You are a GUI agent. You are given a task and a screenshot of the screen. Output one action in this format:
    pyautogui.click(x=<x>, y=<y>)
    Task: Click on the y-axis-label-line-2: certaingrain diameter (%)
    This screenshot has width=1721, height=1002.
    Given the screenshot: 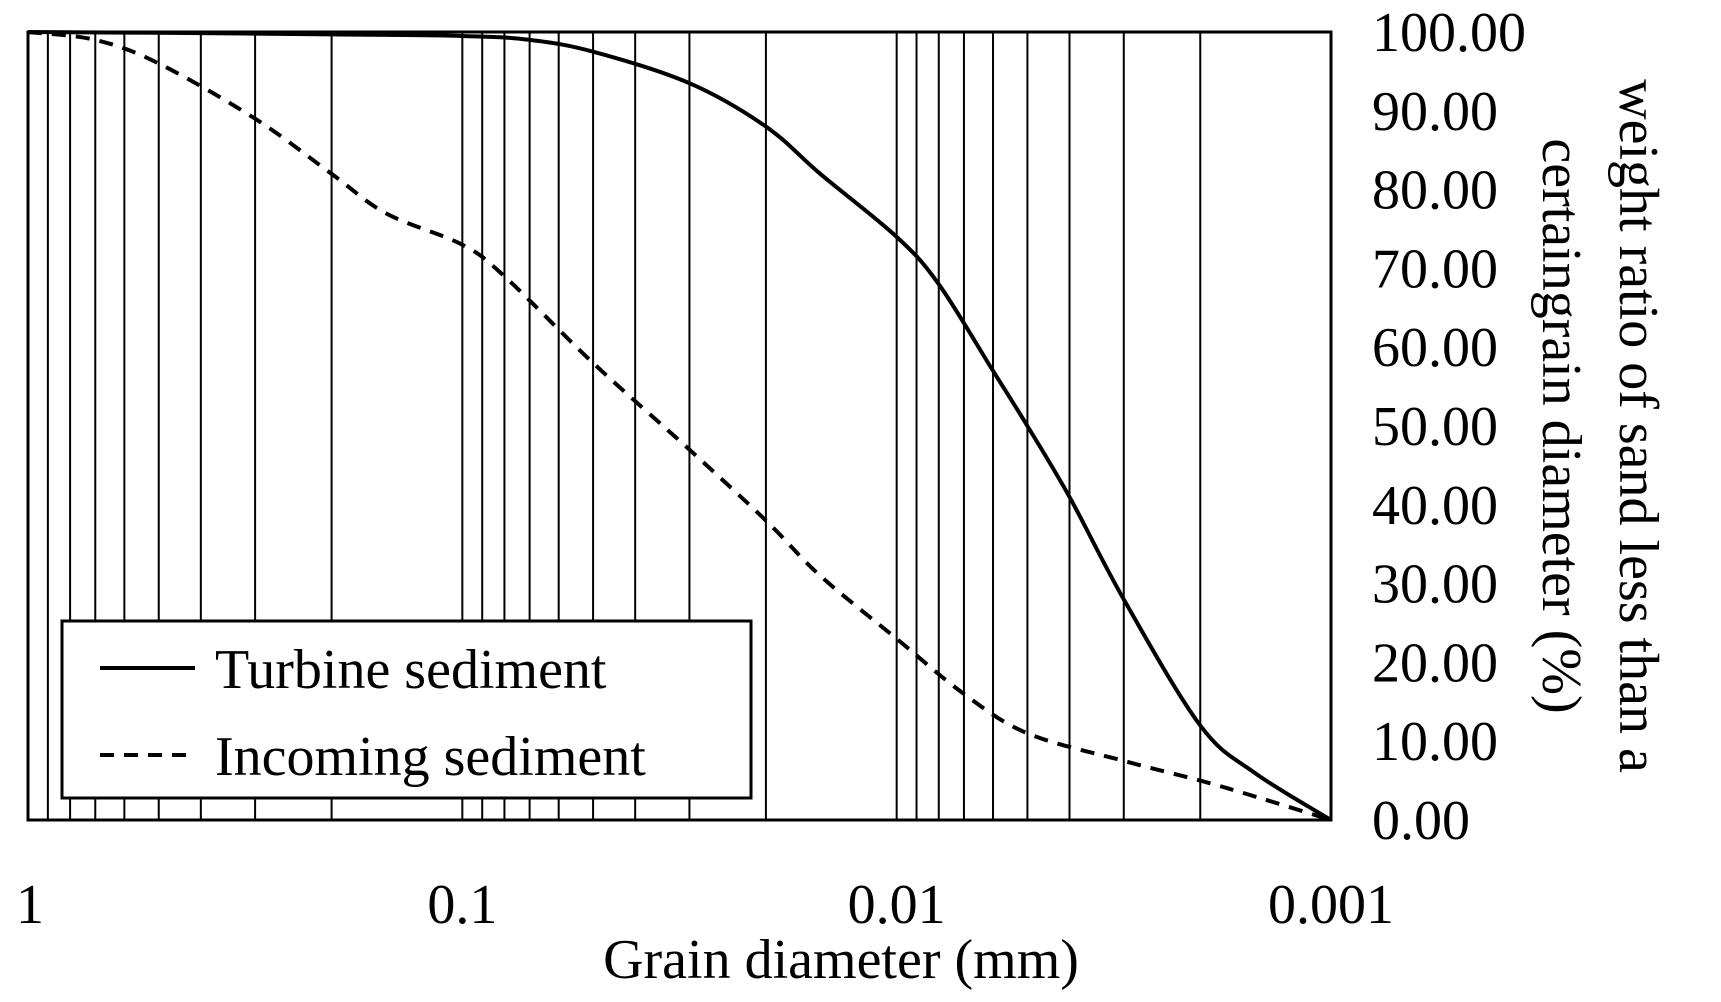 What is the action you would take?
    pyautogui.click(x=1561, y=425)
    